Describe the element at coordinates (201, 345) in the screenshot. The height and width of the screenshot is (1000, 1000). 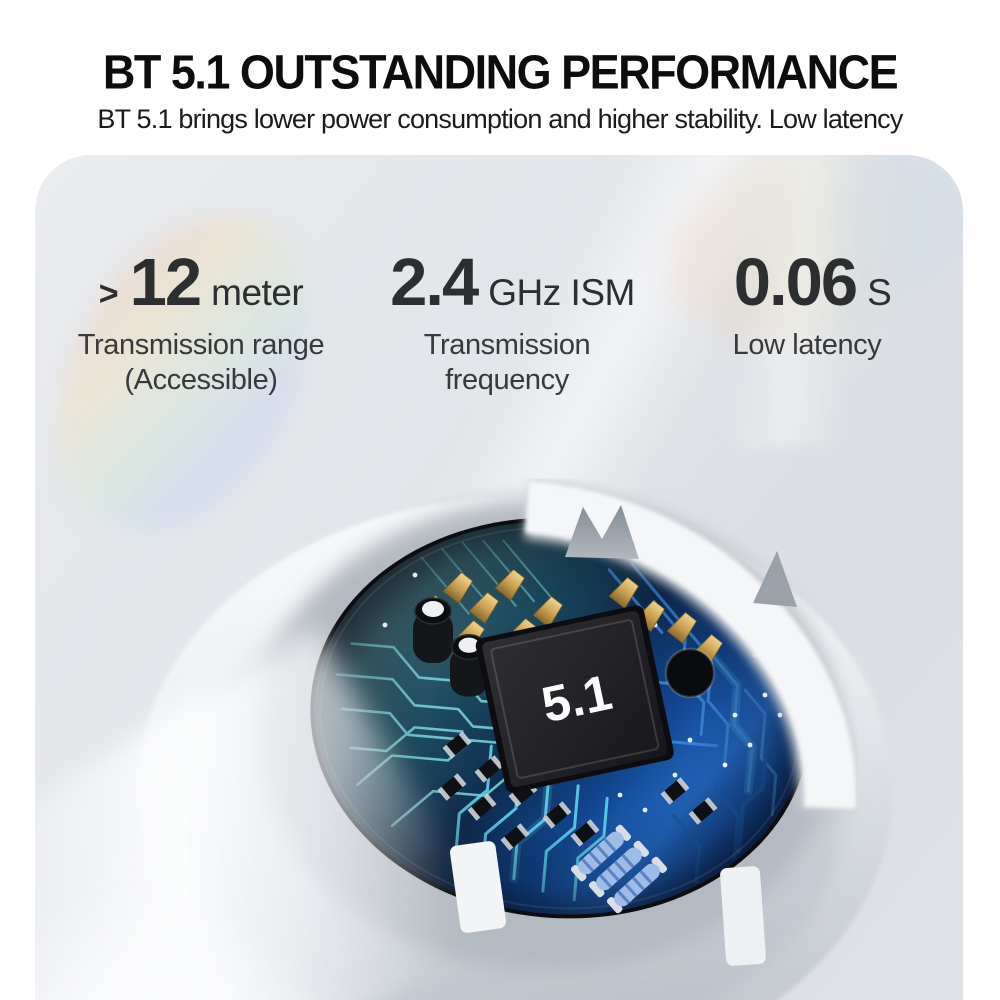
I see `stat-label-line-1: Transmission range` at that location.